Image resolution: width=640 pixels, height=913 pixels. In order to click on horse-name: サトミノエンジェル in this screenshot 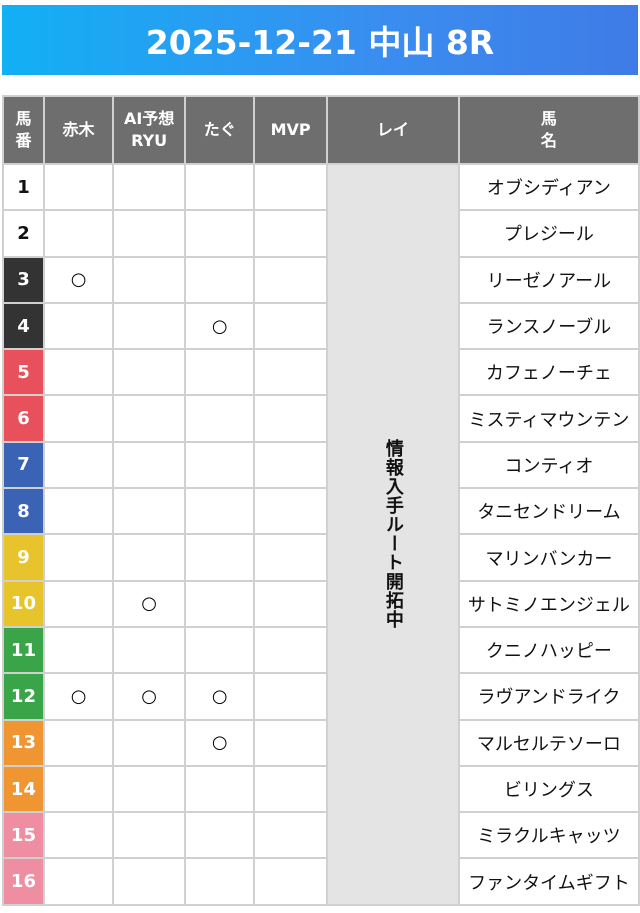, I will do `click(548, 603)`.